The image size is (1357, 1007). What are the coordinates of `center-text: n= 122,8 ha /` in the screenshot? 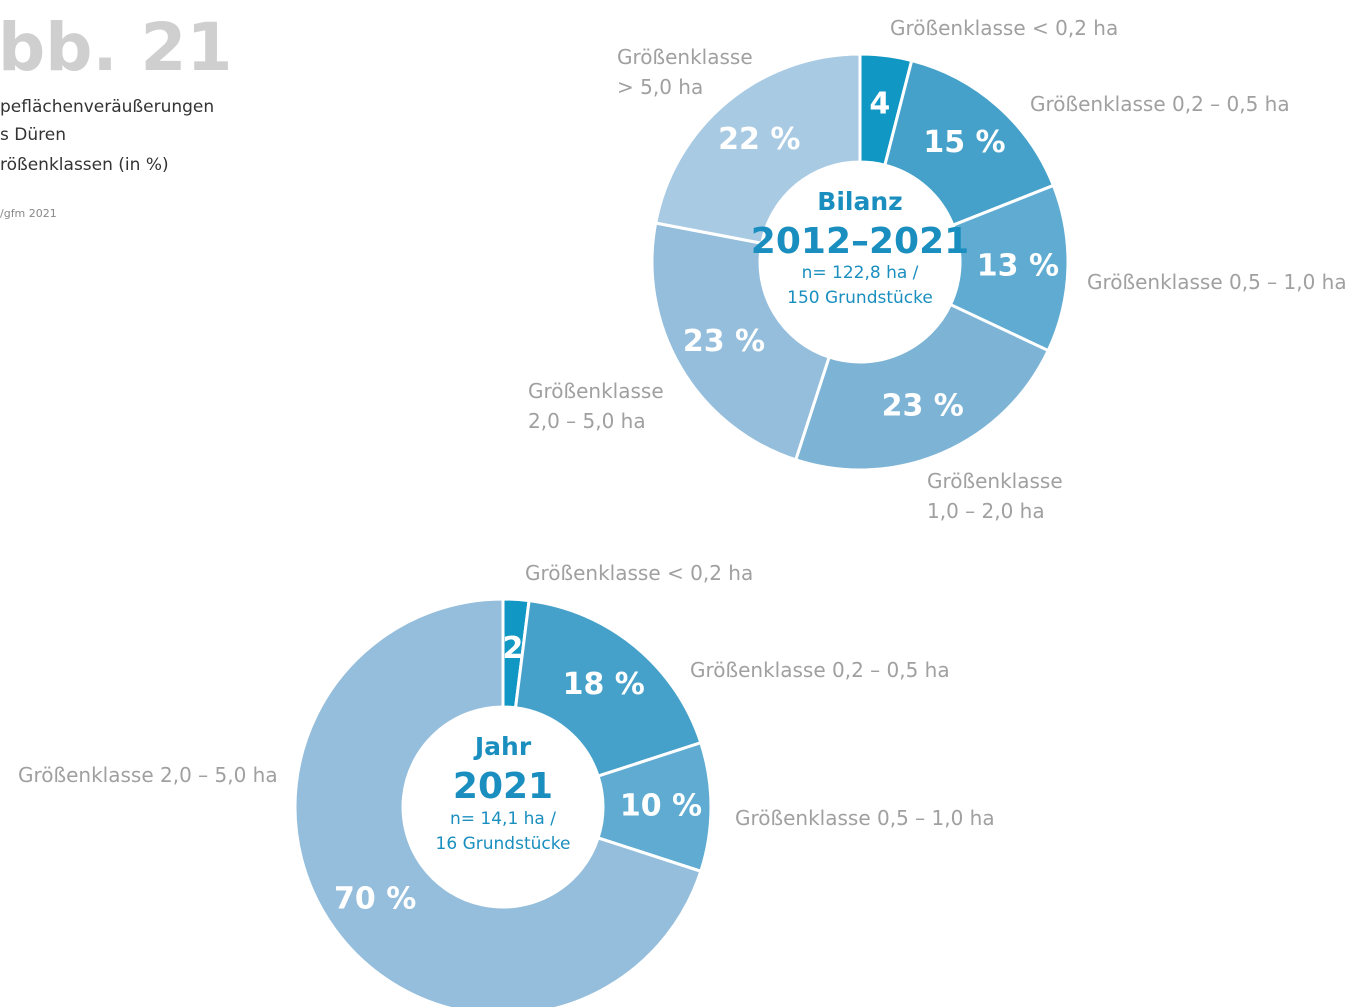 It's located at (860, 273).